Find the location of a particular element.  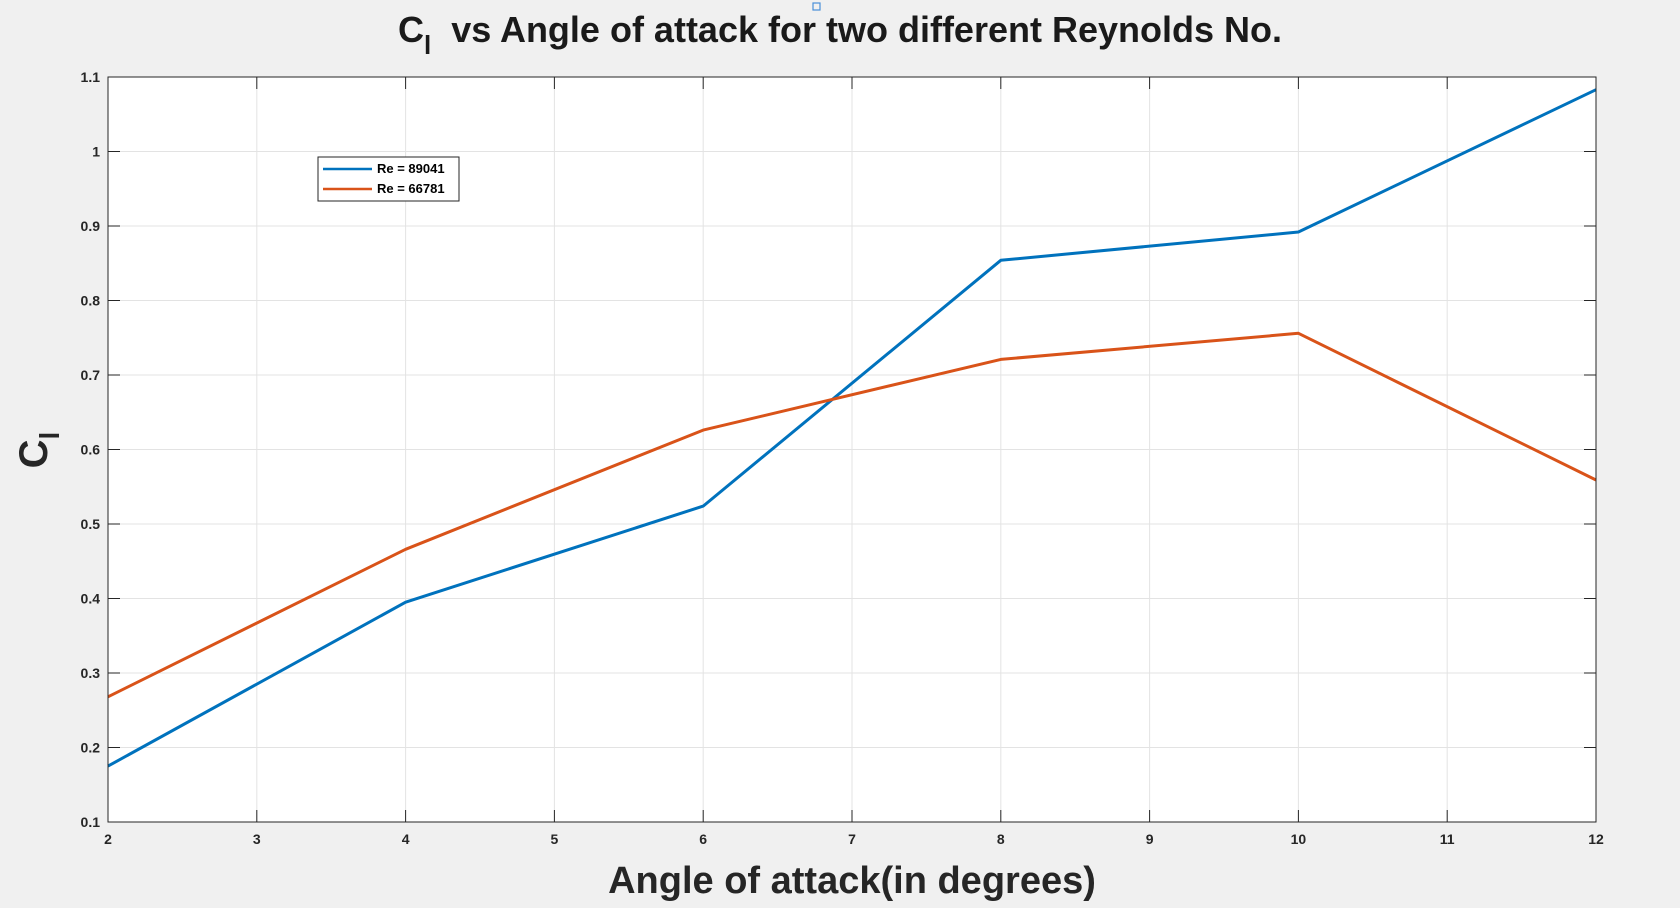

legend: Re = 89041 Re = 66781 is located at coordinates (388, 179).